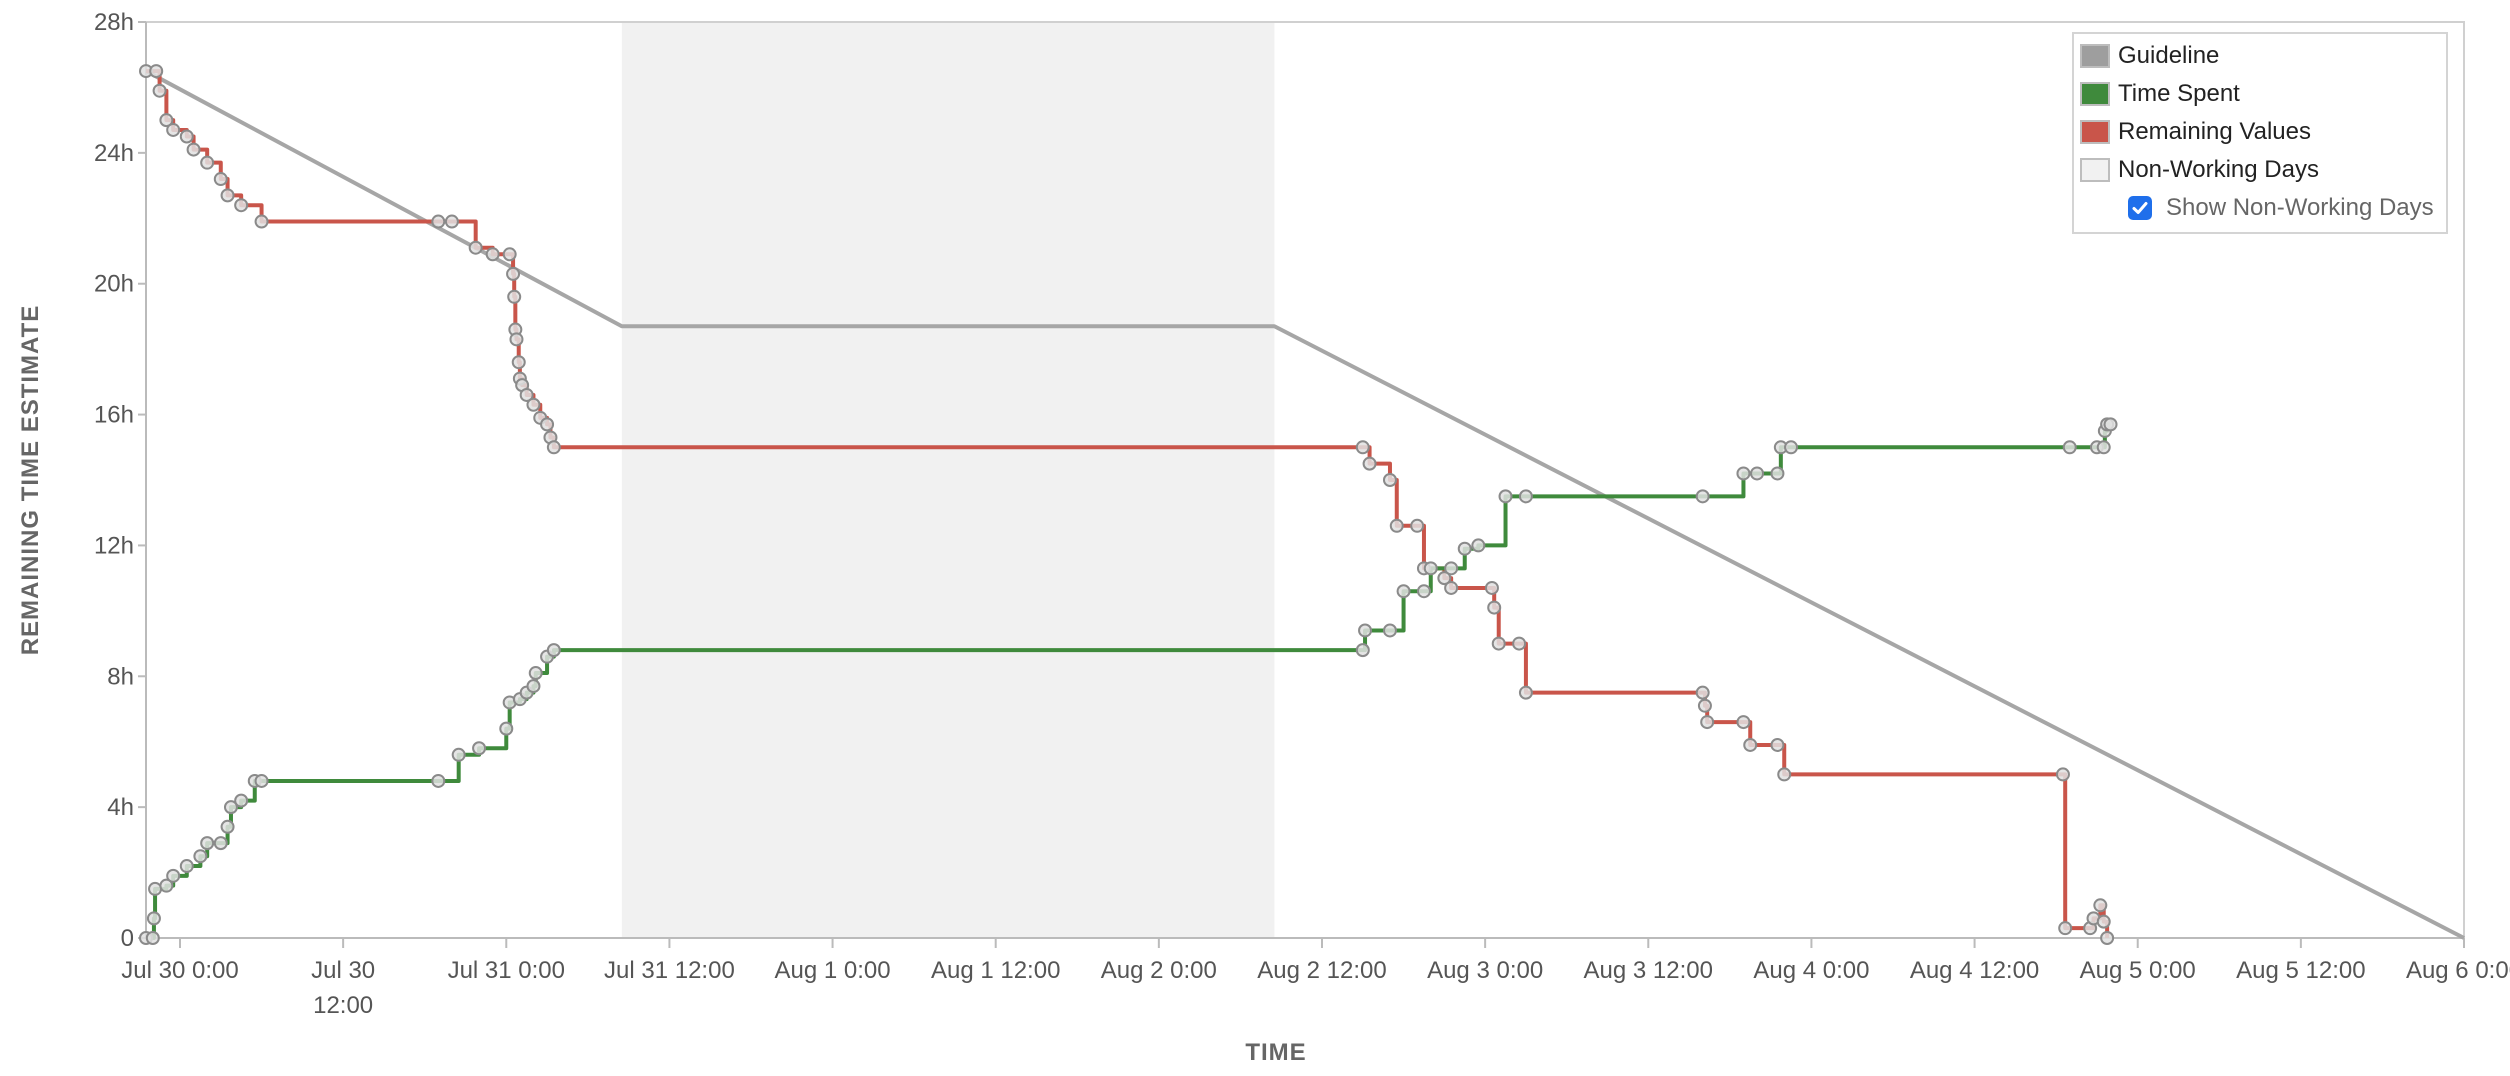 This screenshot has width=2510, height=1076. Describe the element at coordinates (2199, 170) in the screenshot. I see `legend-item-non-working-days: Non-Working Days` at that location.